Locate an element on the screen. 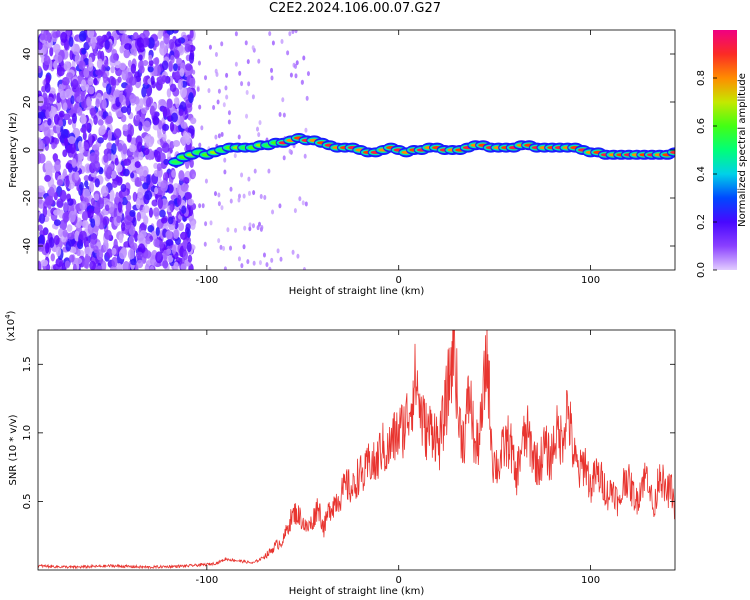 The image size is (750, 600). snr-y-tick-label: 1.5 is located at coordinates (27, 364).